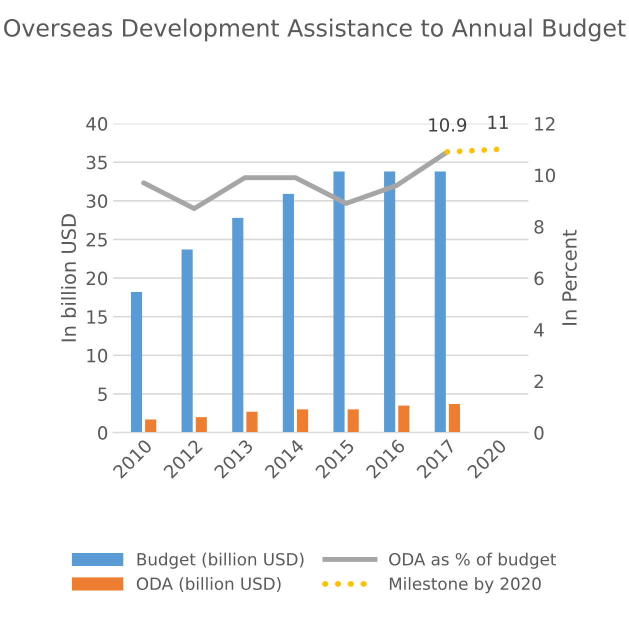 The width and height of the screenshot is (629, 618). I want to click on y2-tick-label: 12, so click(544, 123).